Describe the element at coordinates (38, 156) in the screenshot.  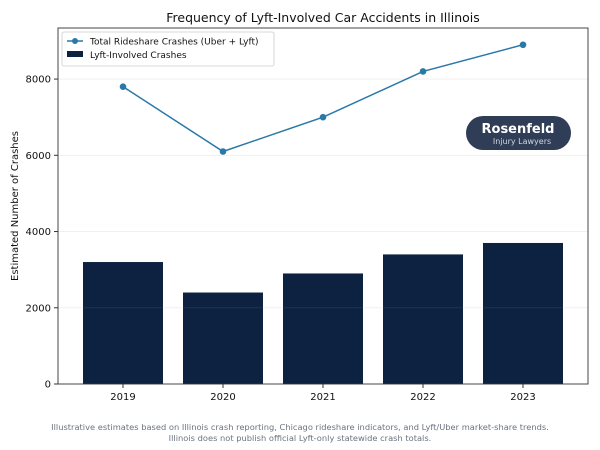
I see `y-tick-label: 6000` at that location.